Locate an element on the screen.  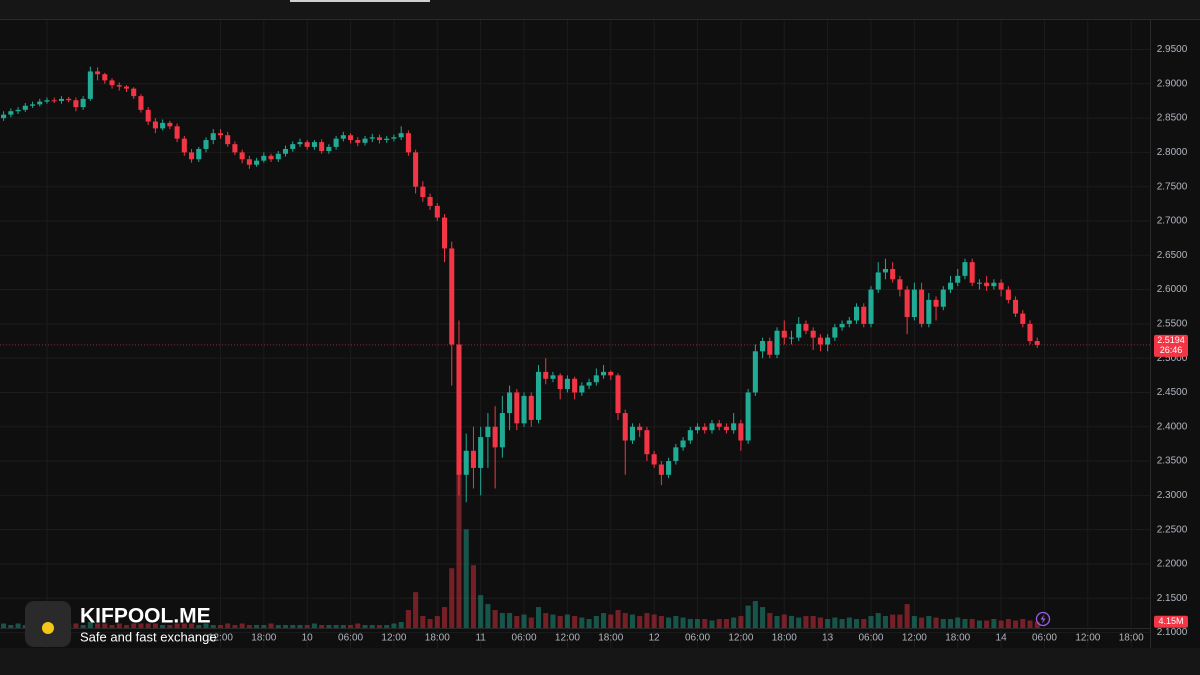
alert-circle is located at coordinates (1043, 619).